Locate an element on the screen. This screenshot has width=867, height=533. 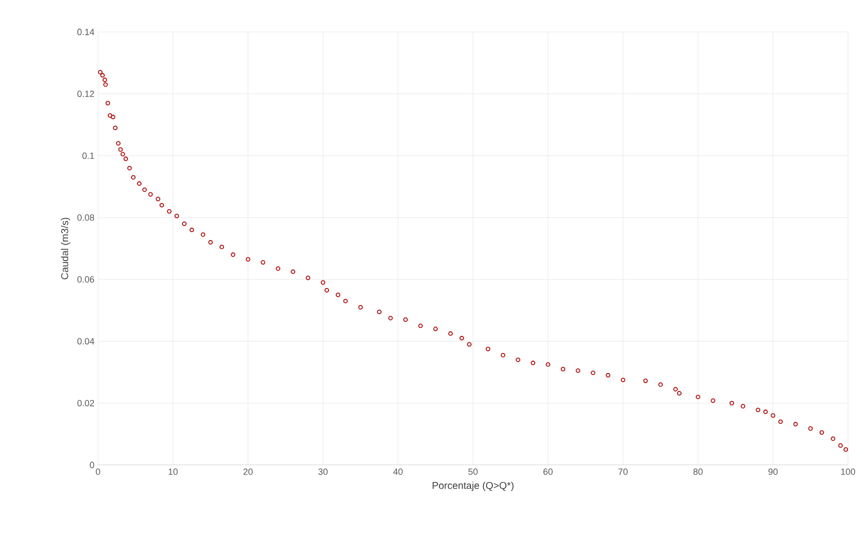
x-axis-title: Porcentaje (Q>Q*) is located at coordinates (473, 486).